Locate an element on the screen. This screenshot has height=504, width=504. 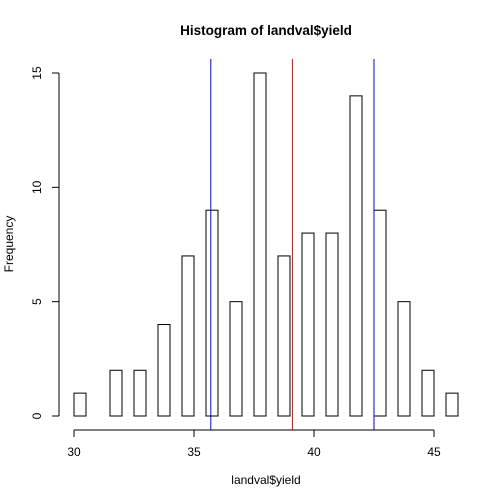
chart-title: Histogram of landval$yield is located at coordinates (266, 30).